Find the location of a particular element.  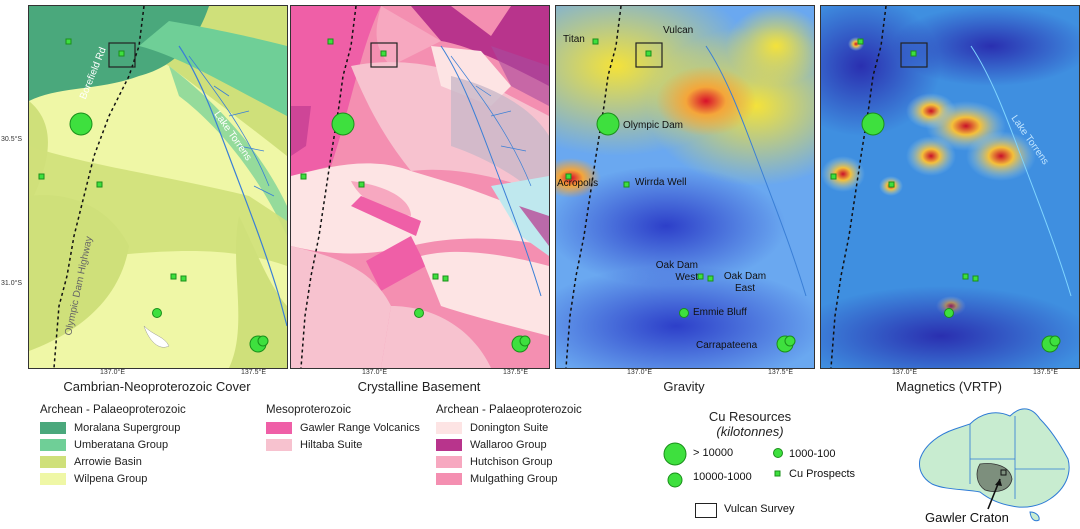

cu-label-medium: 10000-1000 is located at coordinates (722, 477).